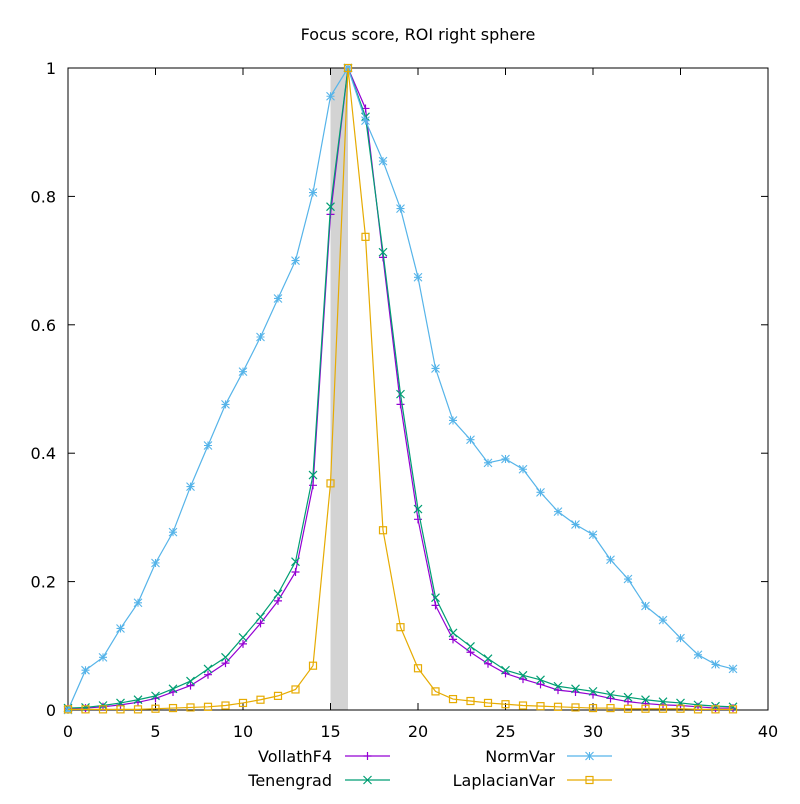 This screenshot has width=800, height=804. What do you see at coordinates (330, 731) in the screenshot?
I see `x-tick-label: 15` at bounding box center [330, 731].